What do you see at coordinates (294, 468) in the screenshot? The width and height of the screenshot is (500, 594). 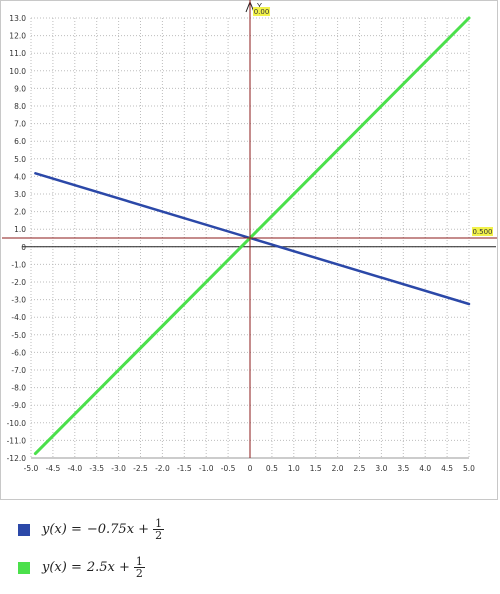 I see `x-tick-label: 1.0` at bounding box center [294, 468].